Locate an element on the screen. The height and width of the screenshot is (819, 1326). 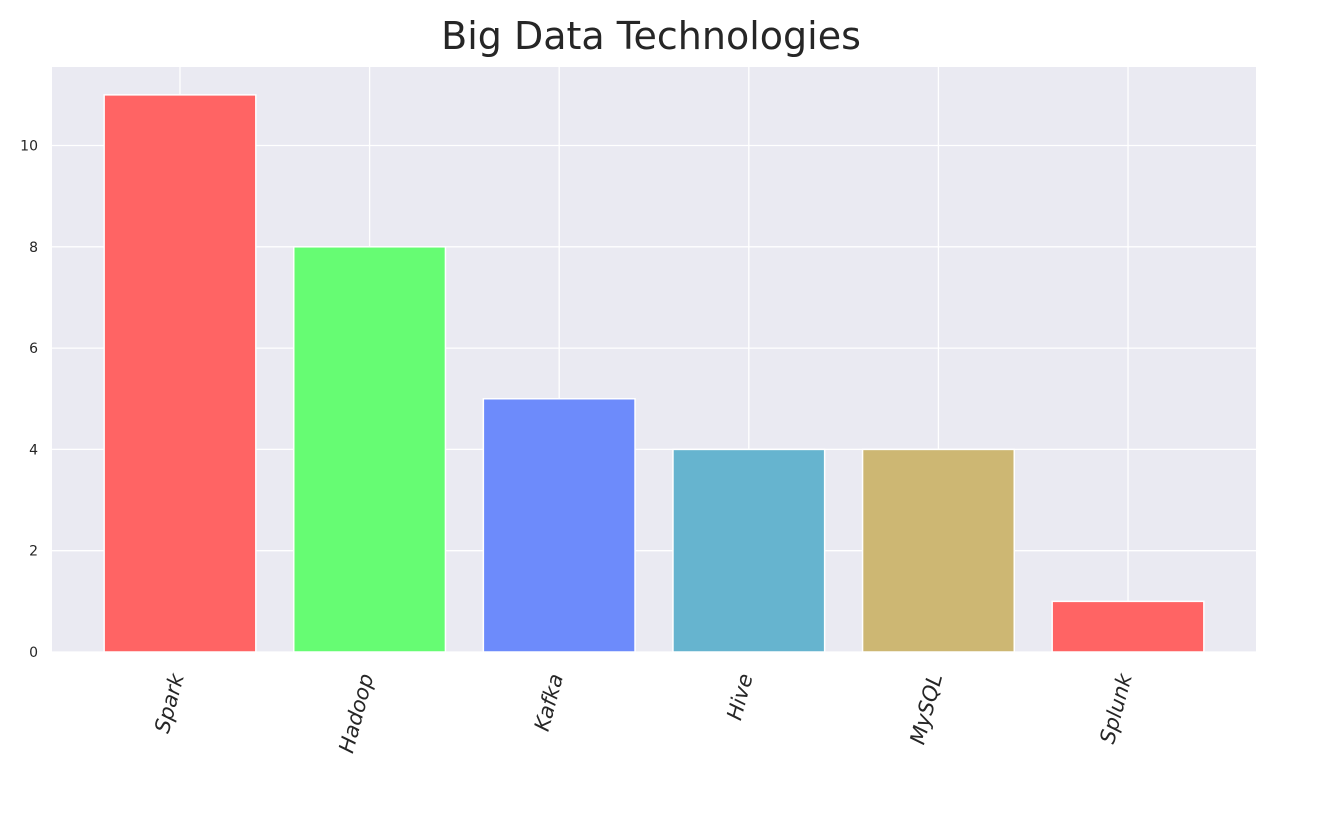
bar-hive is located at coordinates (749, 550).